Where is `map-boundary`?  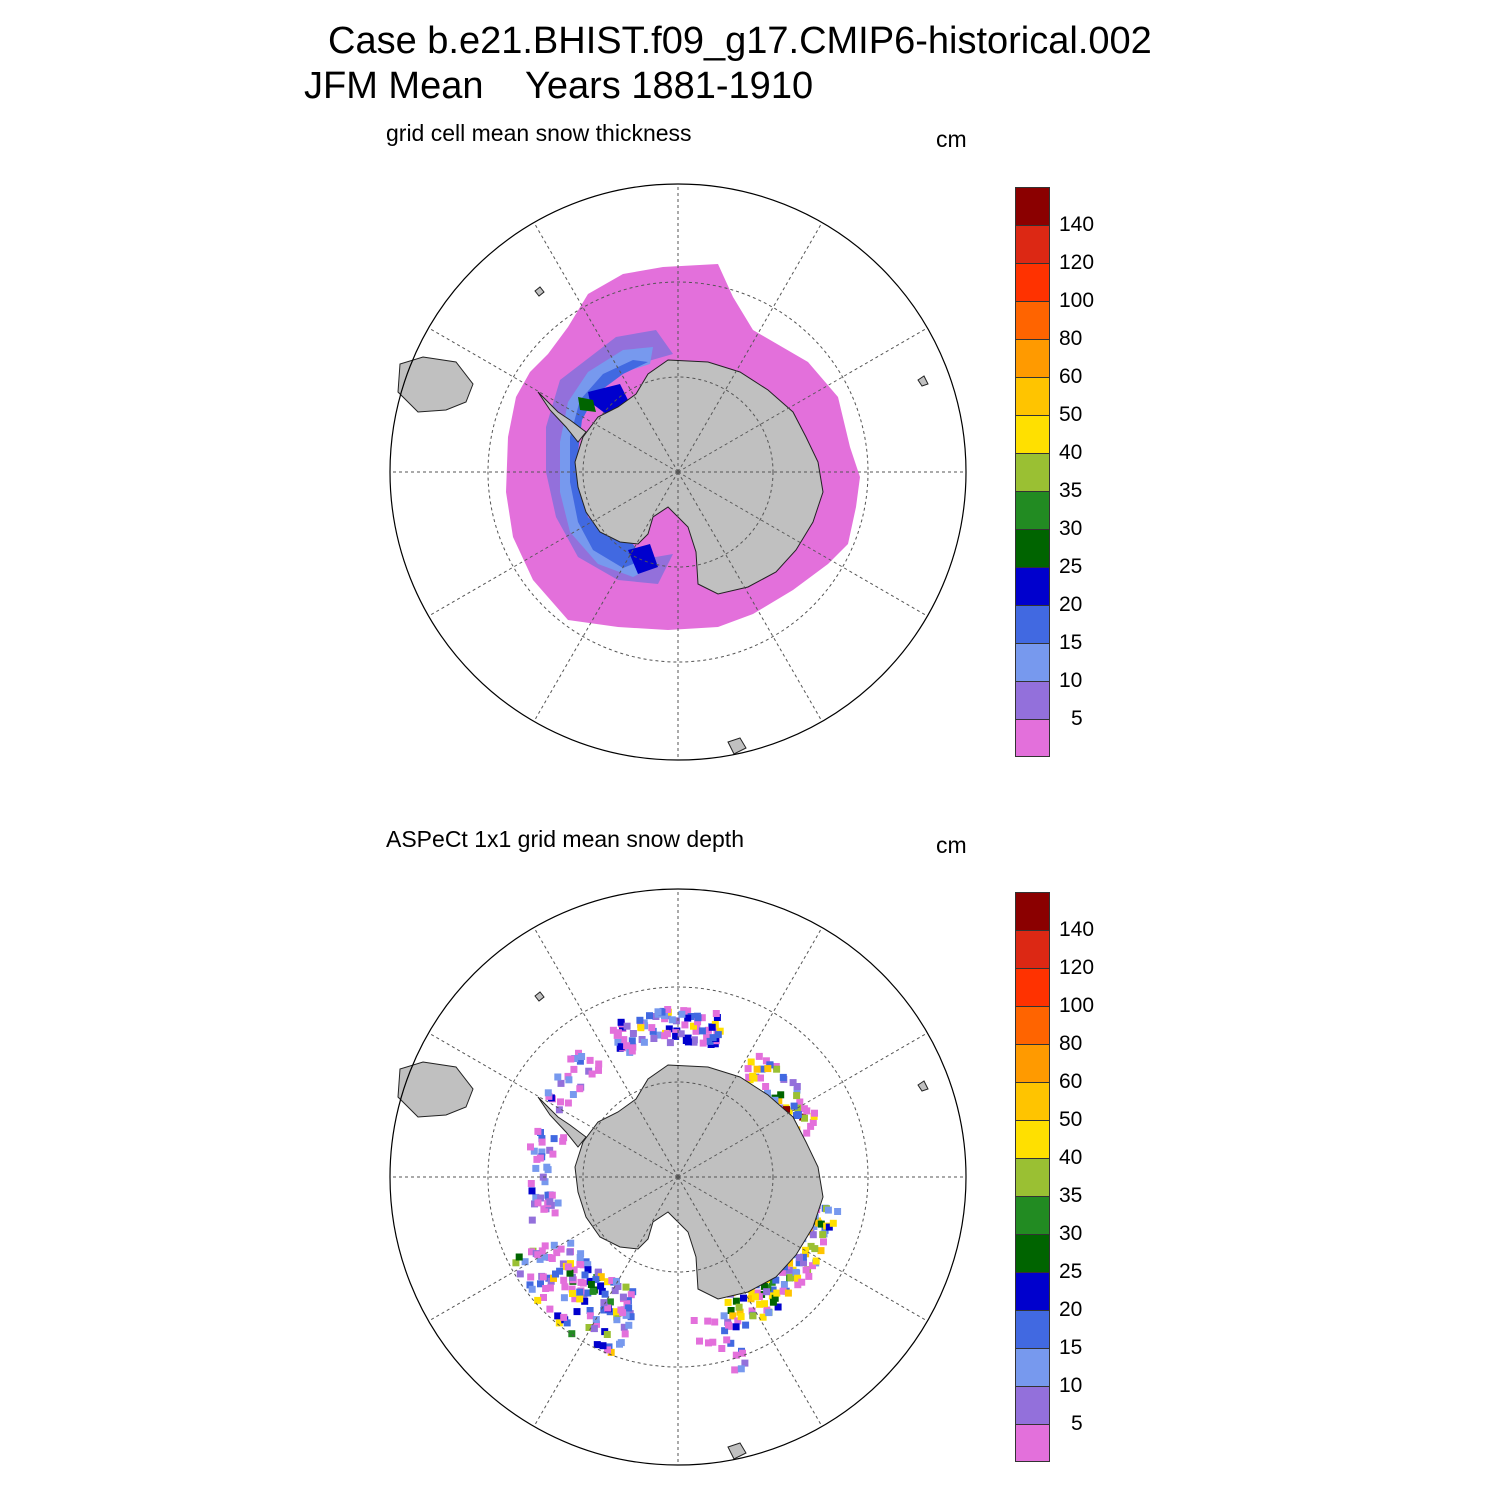
map-boundary is located at coordinates (678, 472).